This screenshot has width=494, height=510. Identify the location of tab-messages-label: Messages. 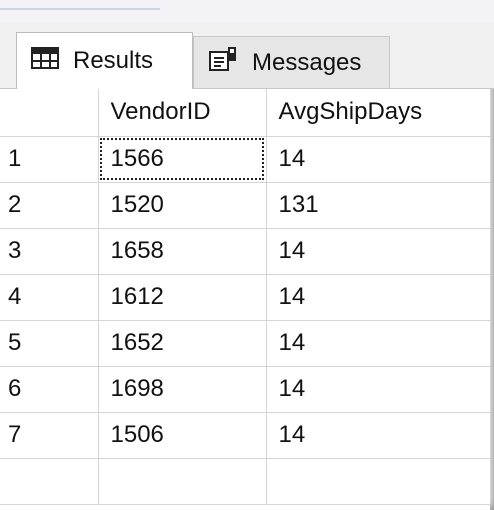
(307, 62).